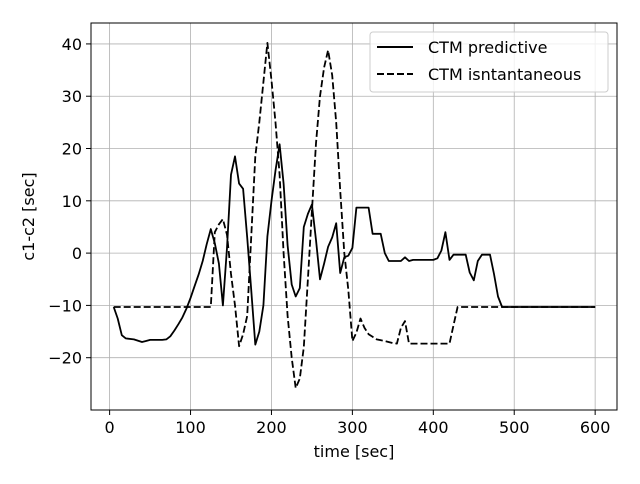 This screenshot has height=484, width=640. What do you see at coordinates (72, 149) in the screenshot?
I see `y-tick-label: 20` at bounding box center [72, 149].